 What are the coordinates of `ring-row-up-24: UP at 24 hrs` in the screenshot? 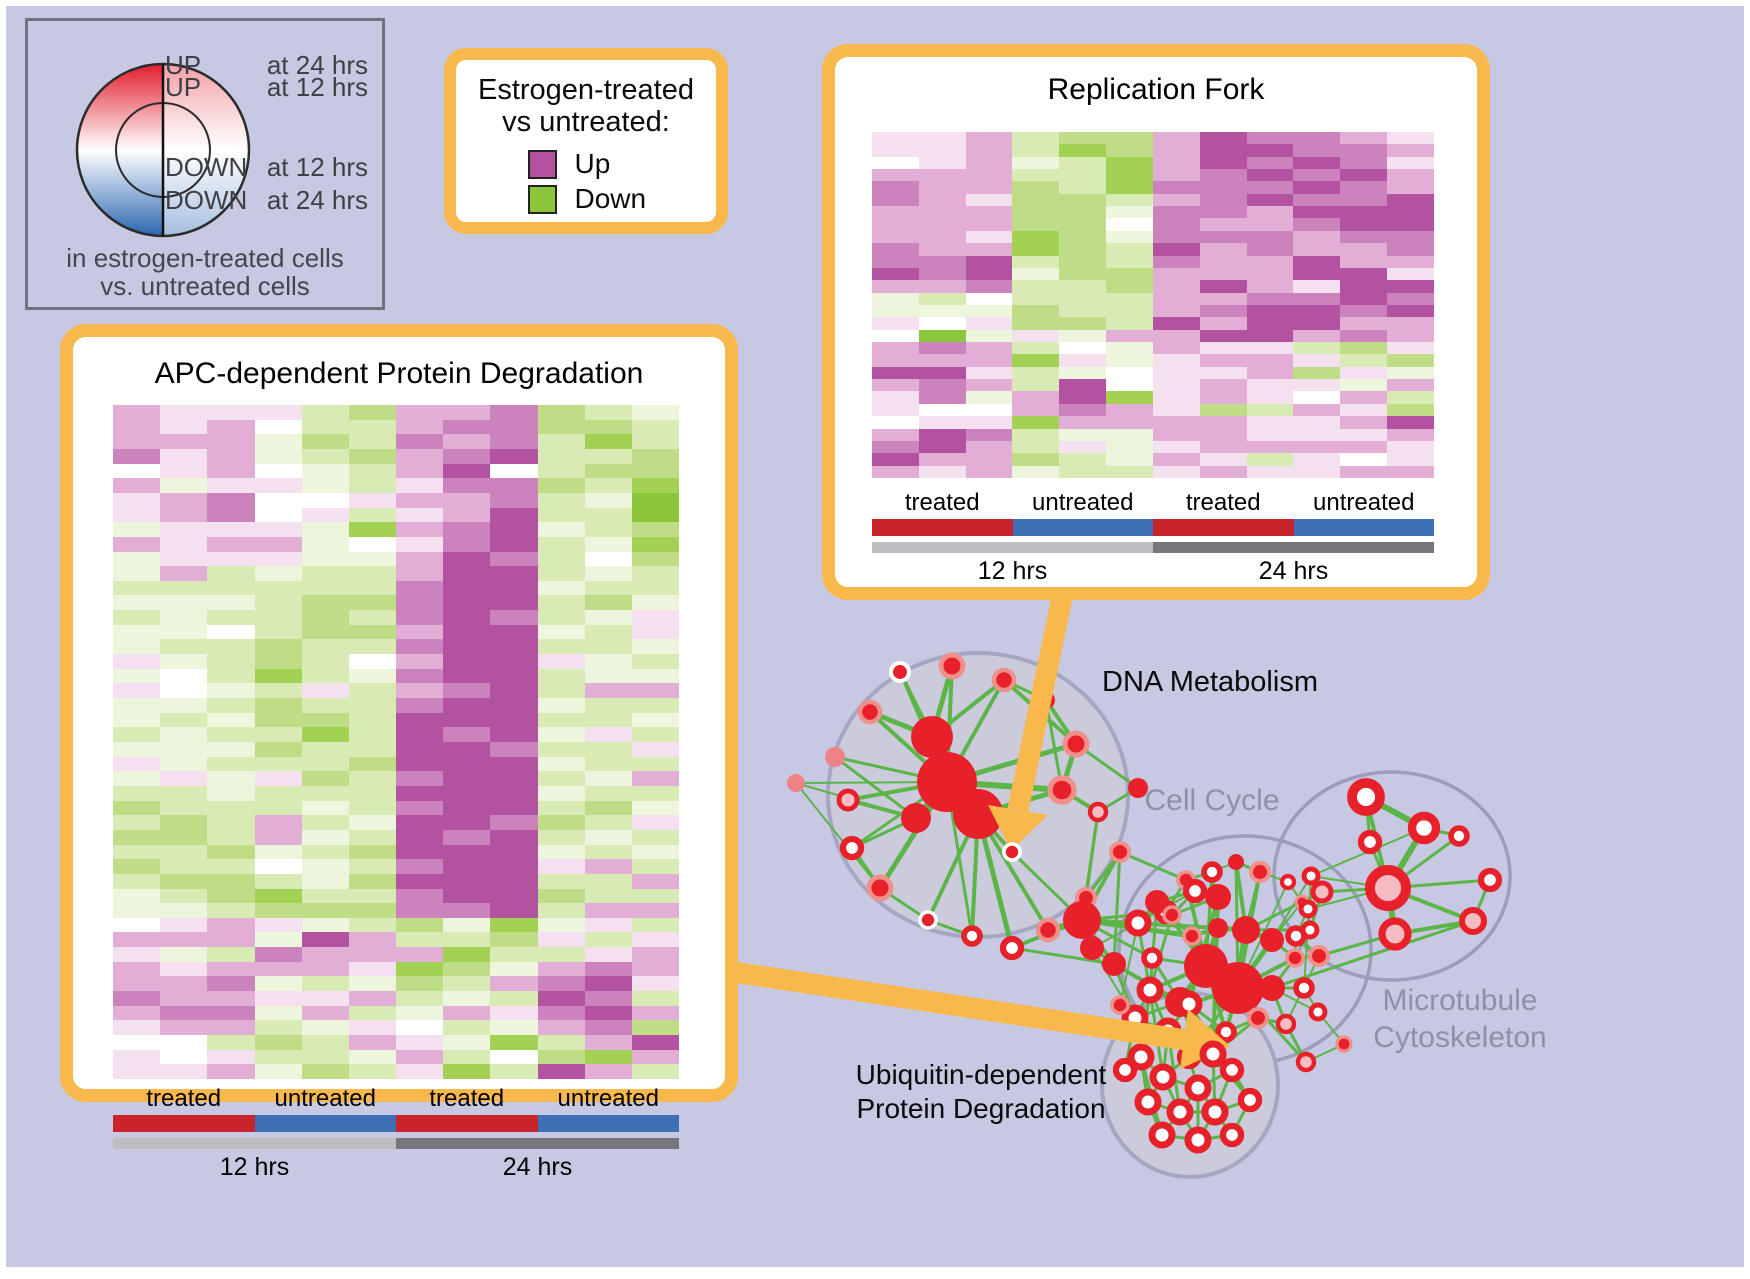 It's located at (266, 65).